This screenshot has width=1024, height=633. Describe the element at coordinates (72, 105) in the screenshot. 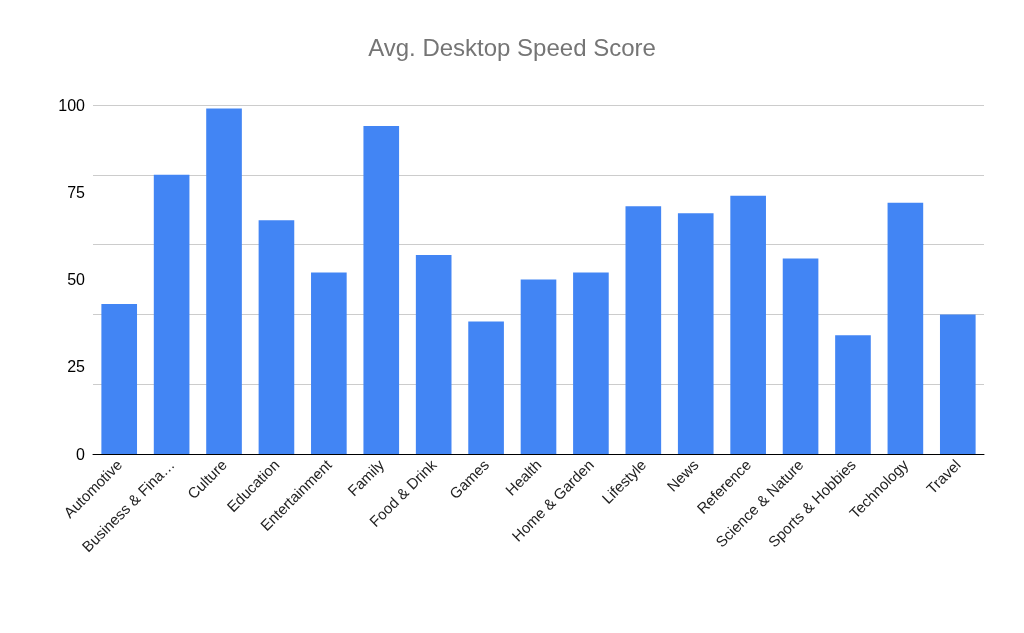

I see `y-tick-label: 100` at that location.